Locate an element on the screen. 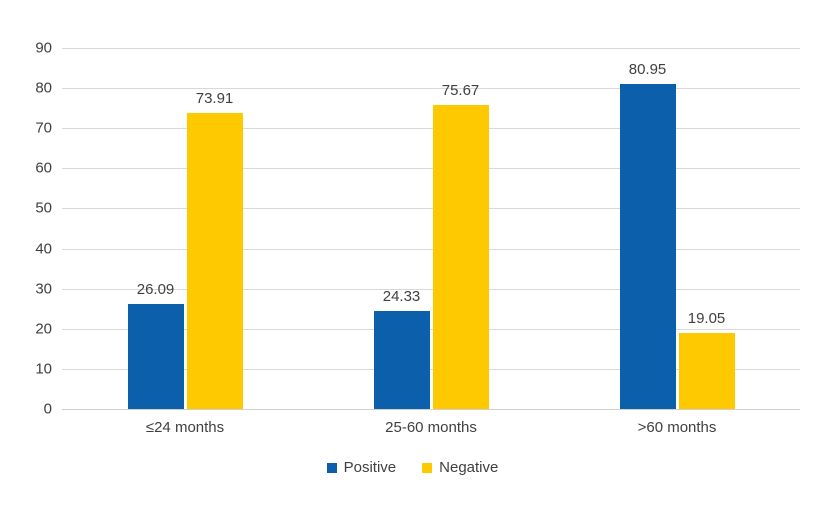  y-axis-tick-label: 90 is located at coordinates (43, 48).